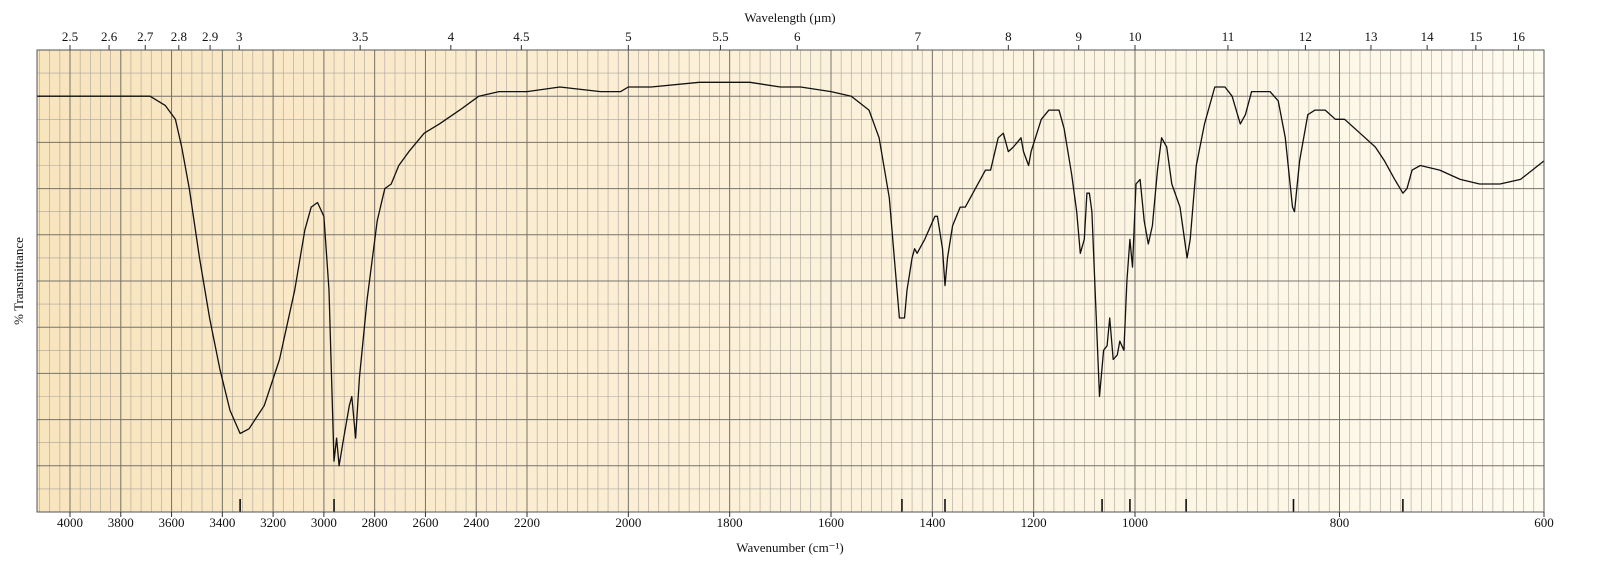 This screenshot has width=1600, height=577. Describe the element at coordinates (1034, 522) in the screenshot. I see `x-tick-label: 1200` at that location.